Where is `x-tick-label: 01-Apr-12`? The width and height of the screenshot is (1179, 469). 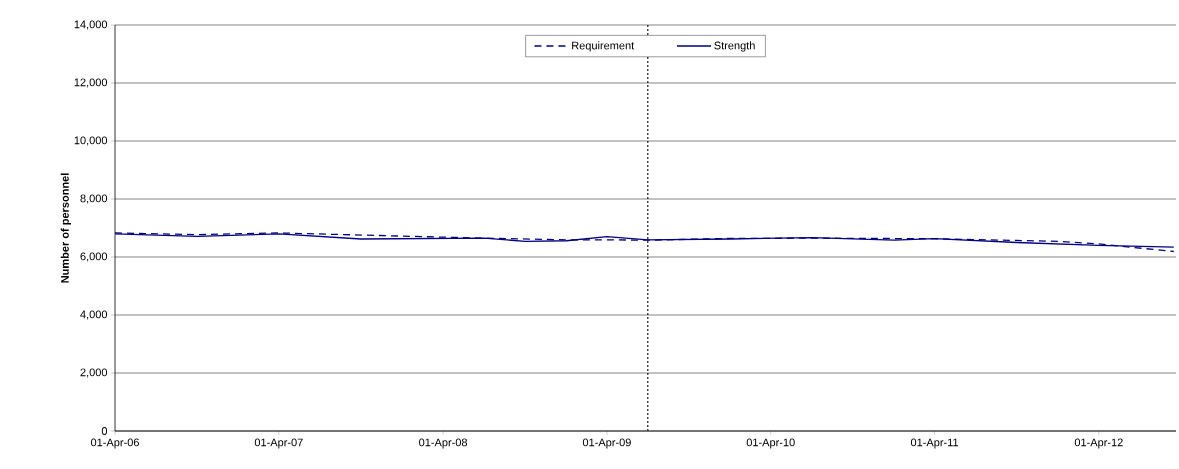
x-tick-label: 01-Apr-12 is located at coordinates (1098, 443).